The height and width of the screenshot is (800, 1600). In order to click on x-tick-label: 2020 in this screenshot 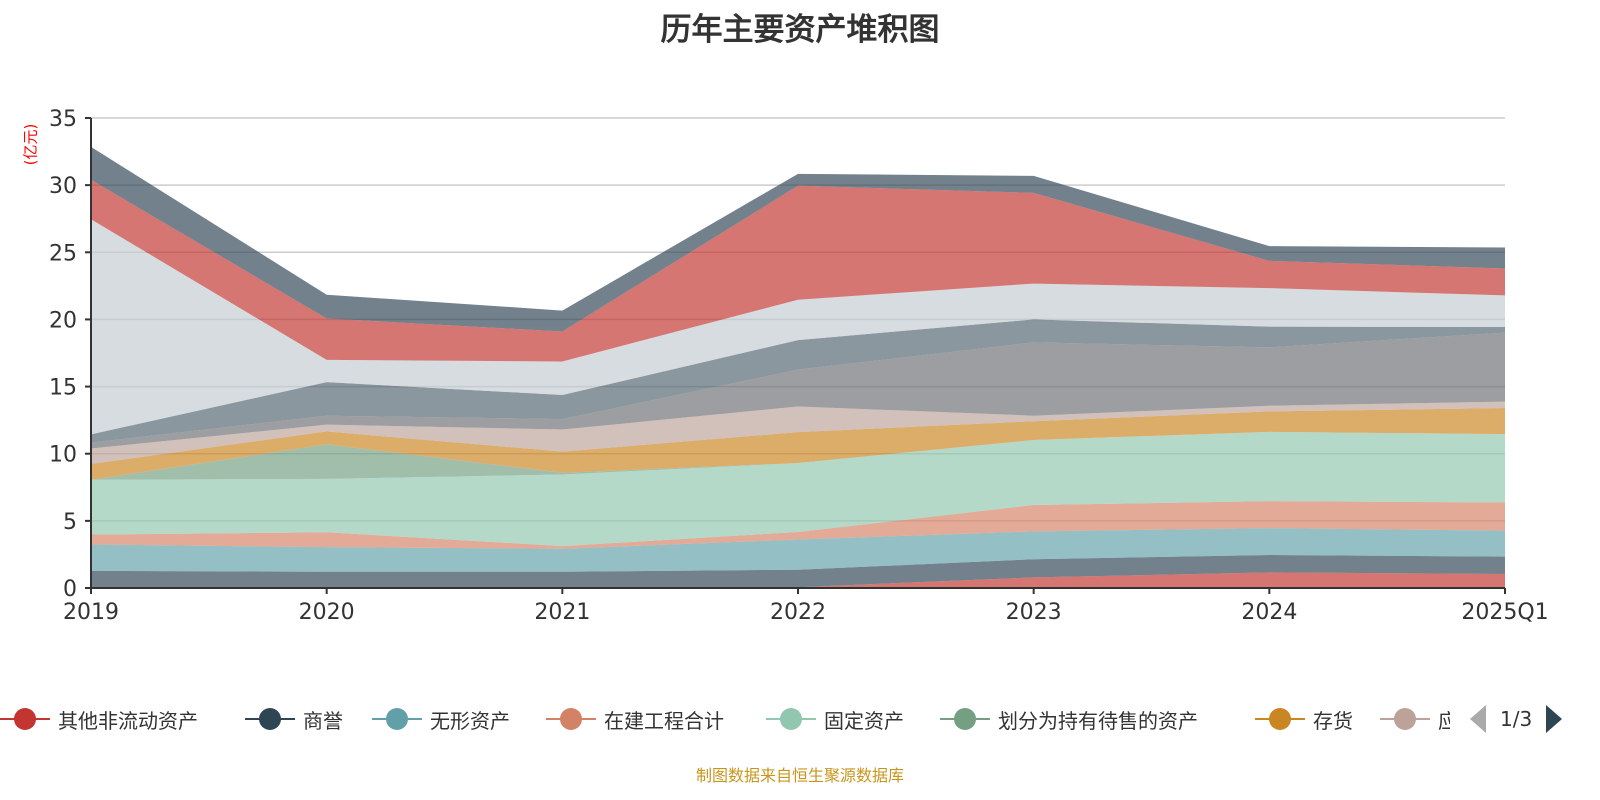, I will do `click(327, 612)`.